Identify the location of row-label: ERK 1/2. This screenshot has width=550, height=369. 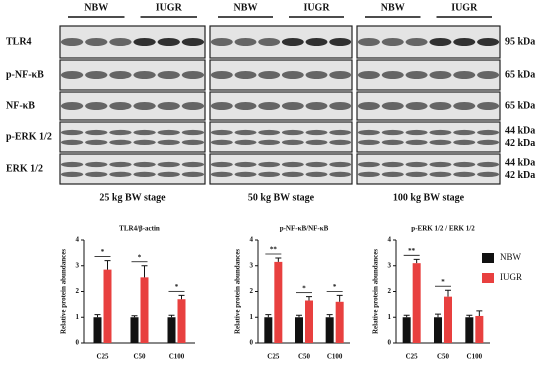
(24, 168).